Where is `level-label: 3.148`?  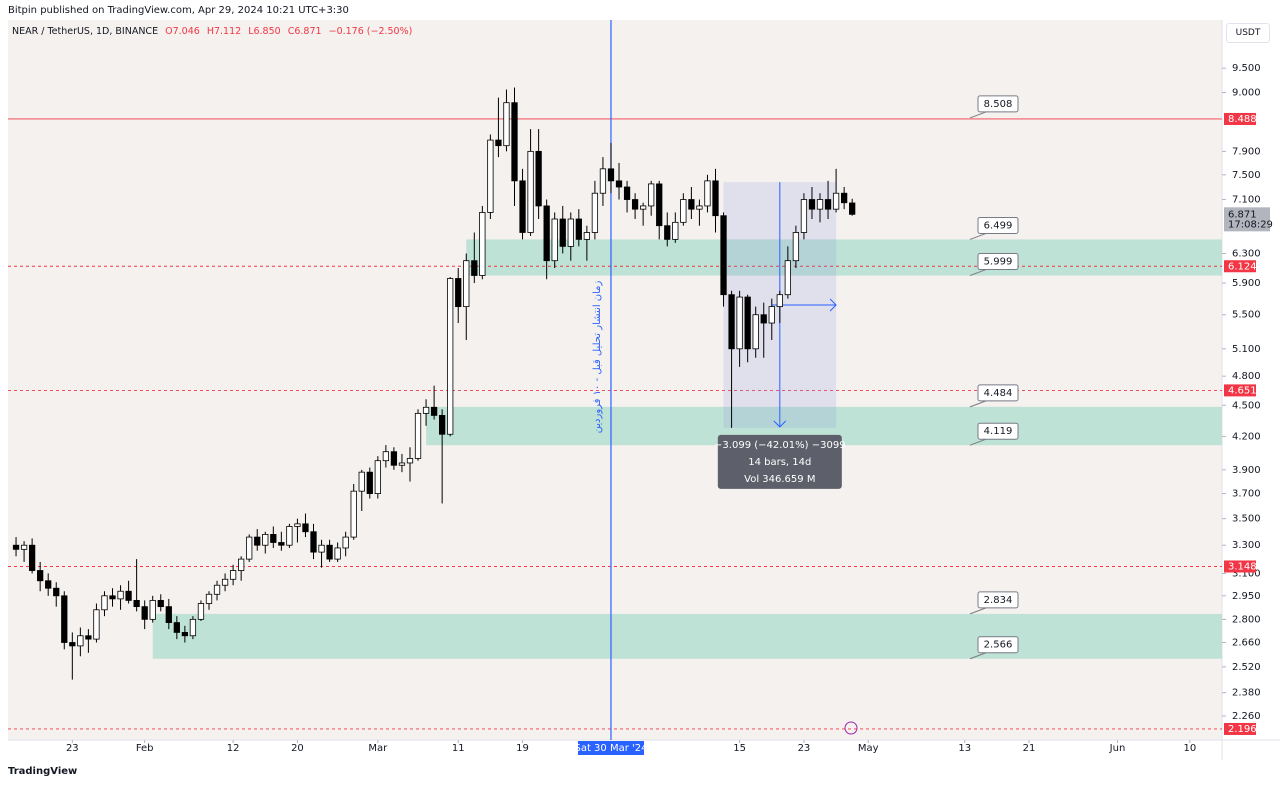
level-label: 3.148 is located at coordinates (1242, 566).